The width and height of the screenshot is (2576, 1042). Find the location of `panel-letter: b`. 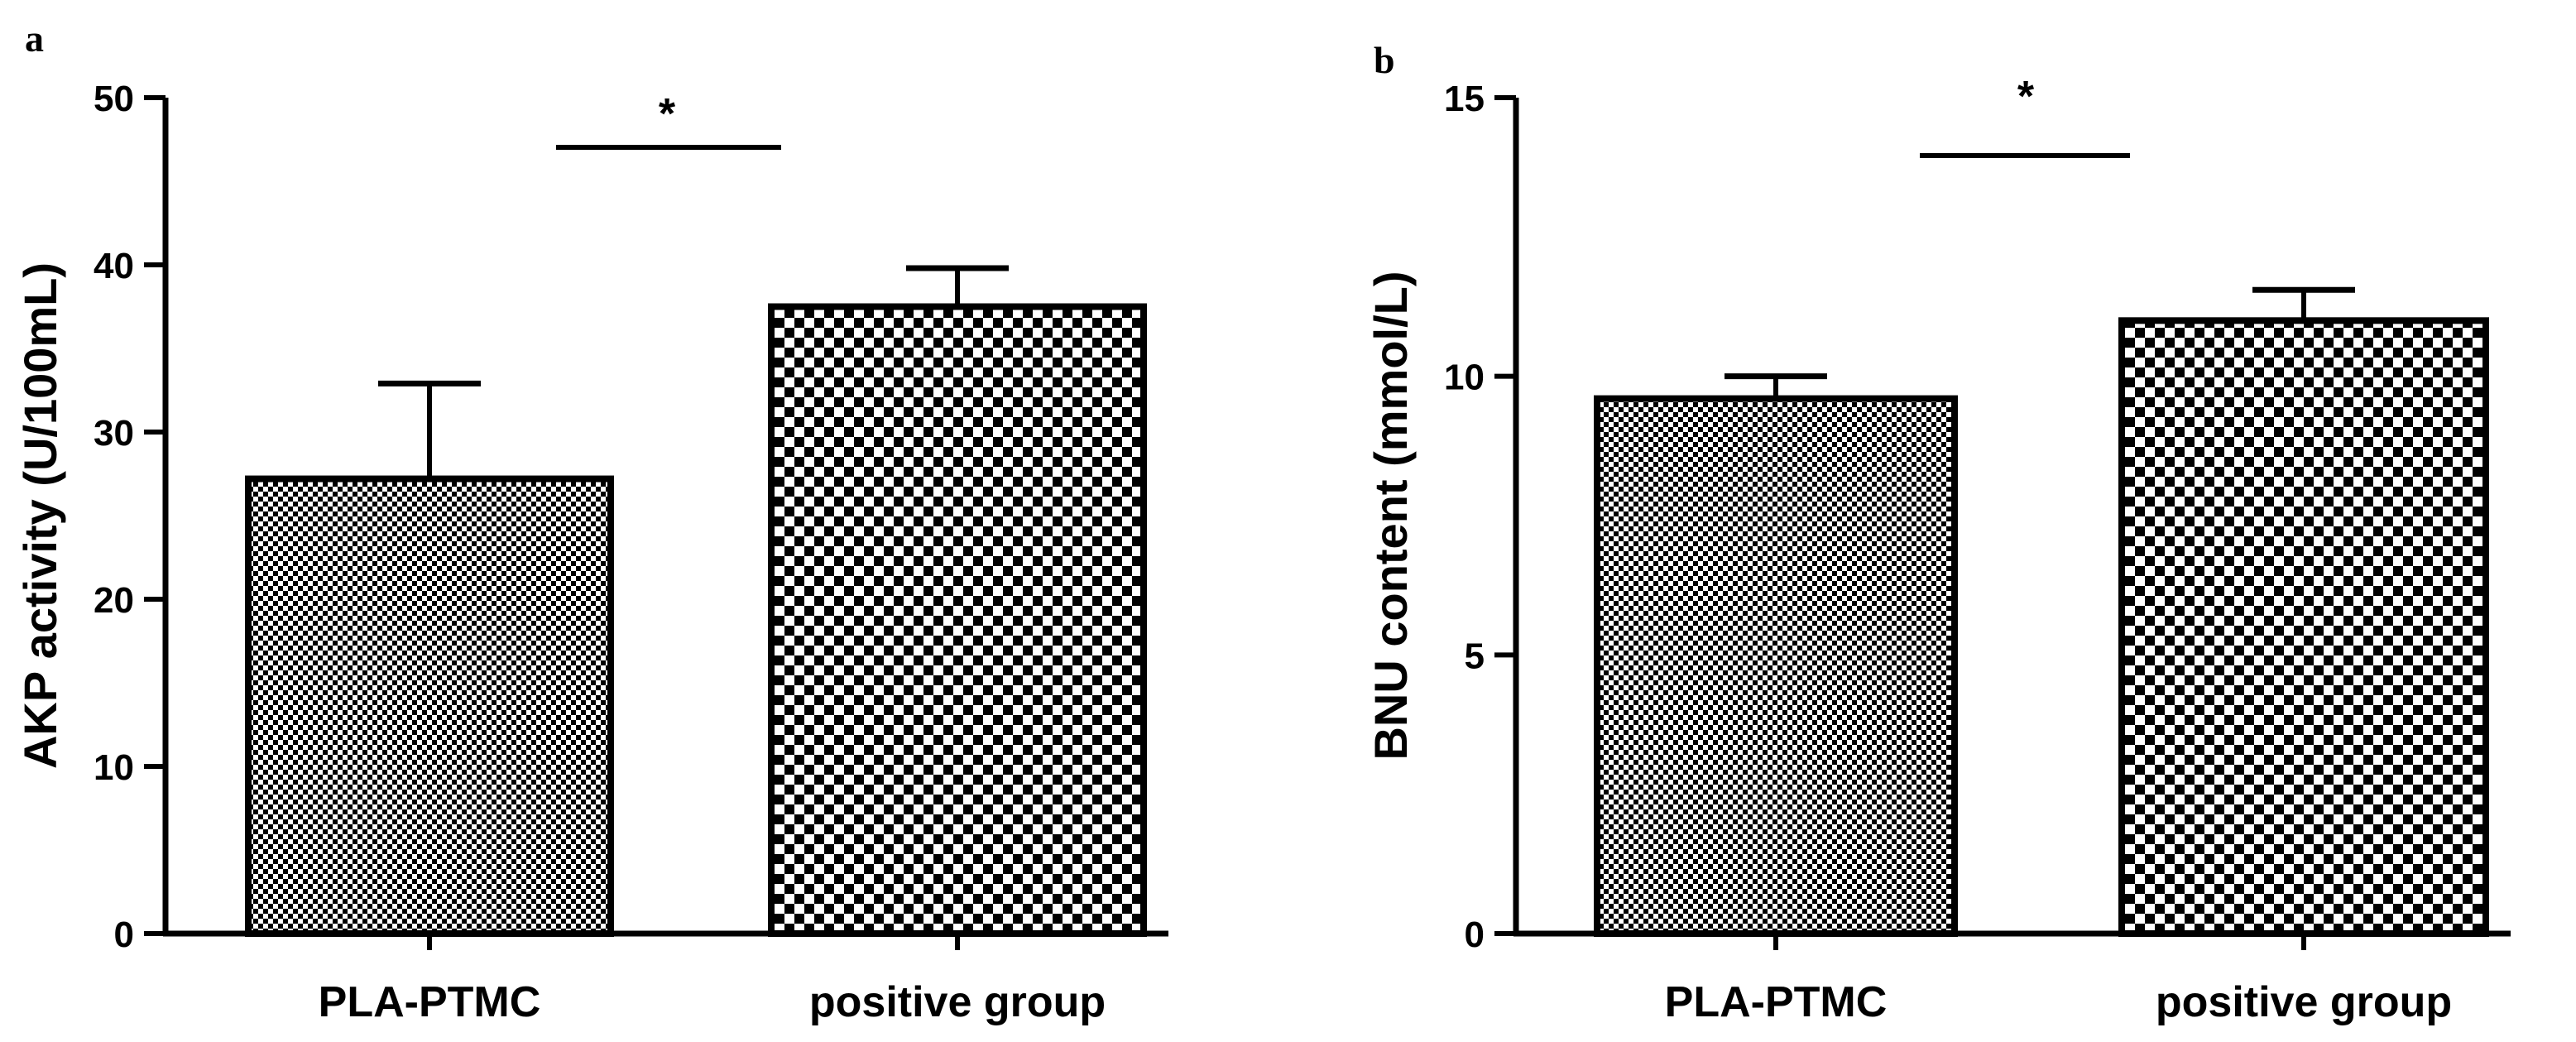

panel-letter: b is located at coordinates (1384, 60).